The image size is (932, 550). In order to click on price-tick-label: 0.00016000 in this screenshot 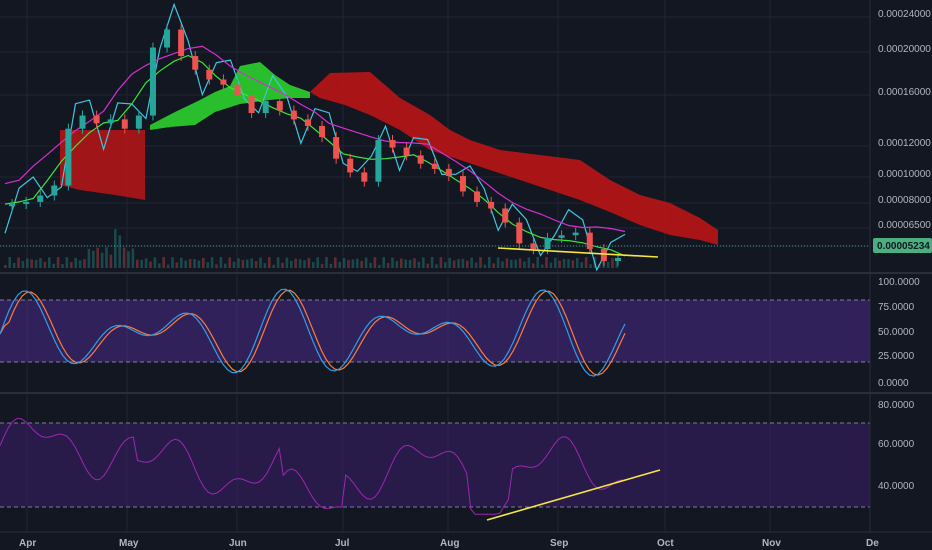, I will do `click(904, 92)`.